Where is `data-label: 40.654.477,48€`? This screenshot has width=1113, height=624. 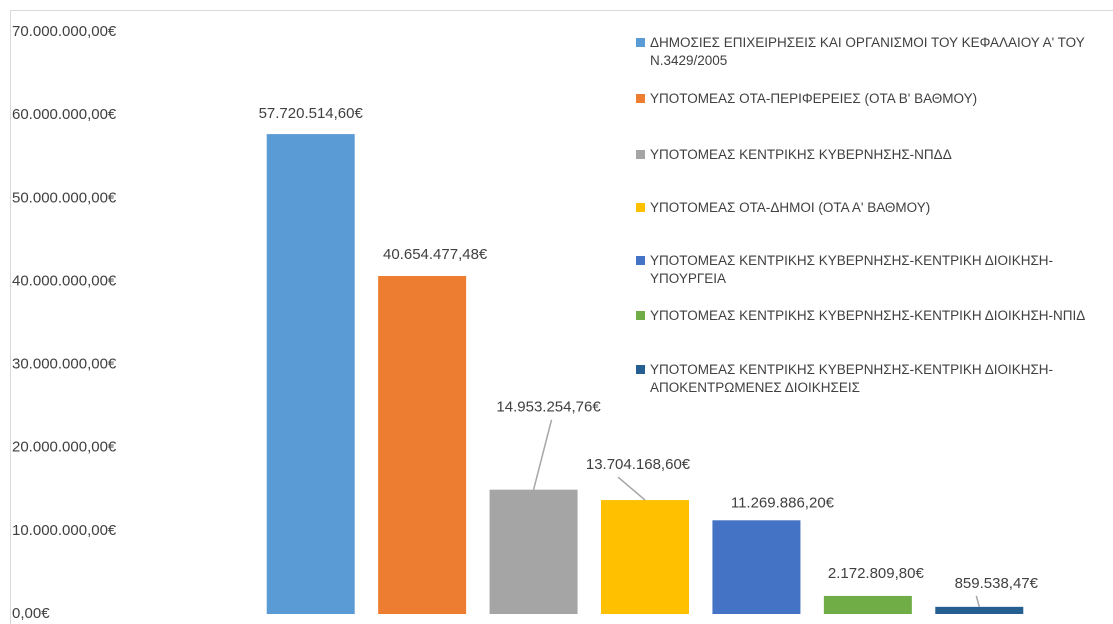 data-label: 40.654.477,48€ is located at coordinates (435, 254).